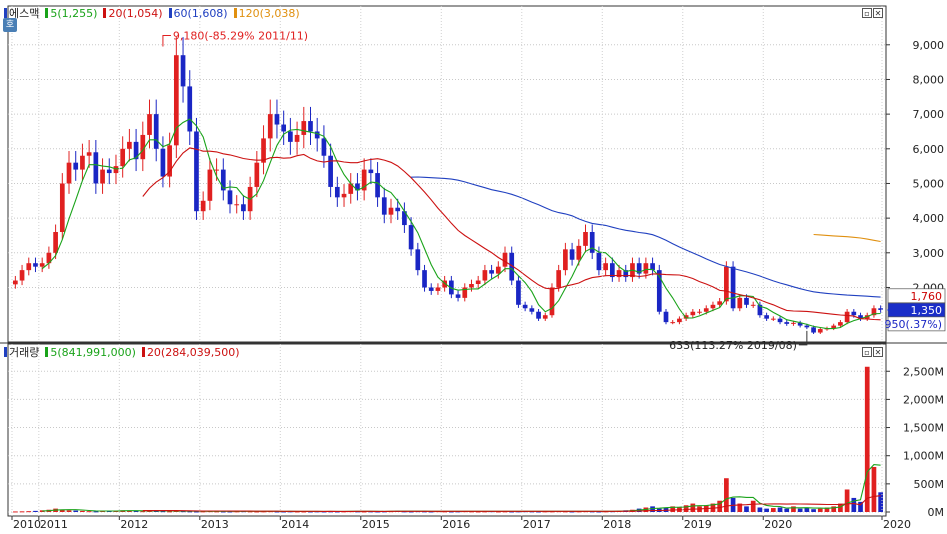 Image resolution: width=947 pixels, height=534 pixels. What do you see at coordinates (166, 41) in the screenshot?
I see `high-marker` at bounding box center [166, 41].